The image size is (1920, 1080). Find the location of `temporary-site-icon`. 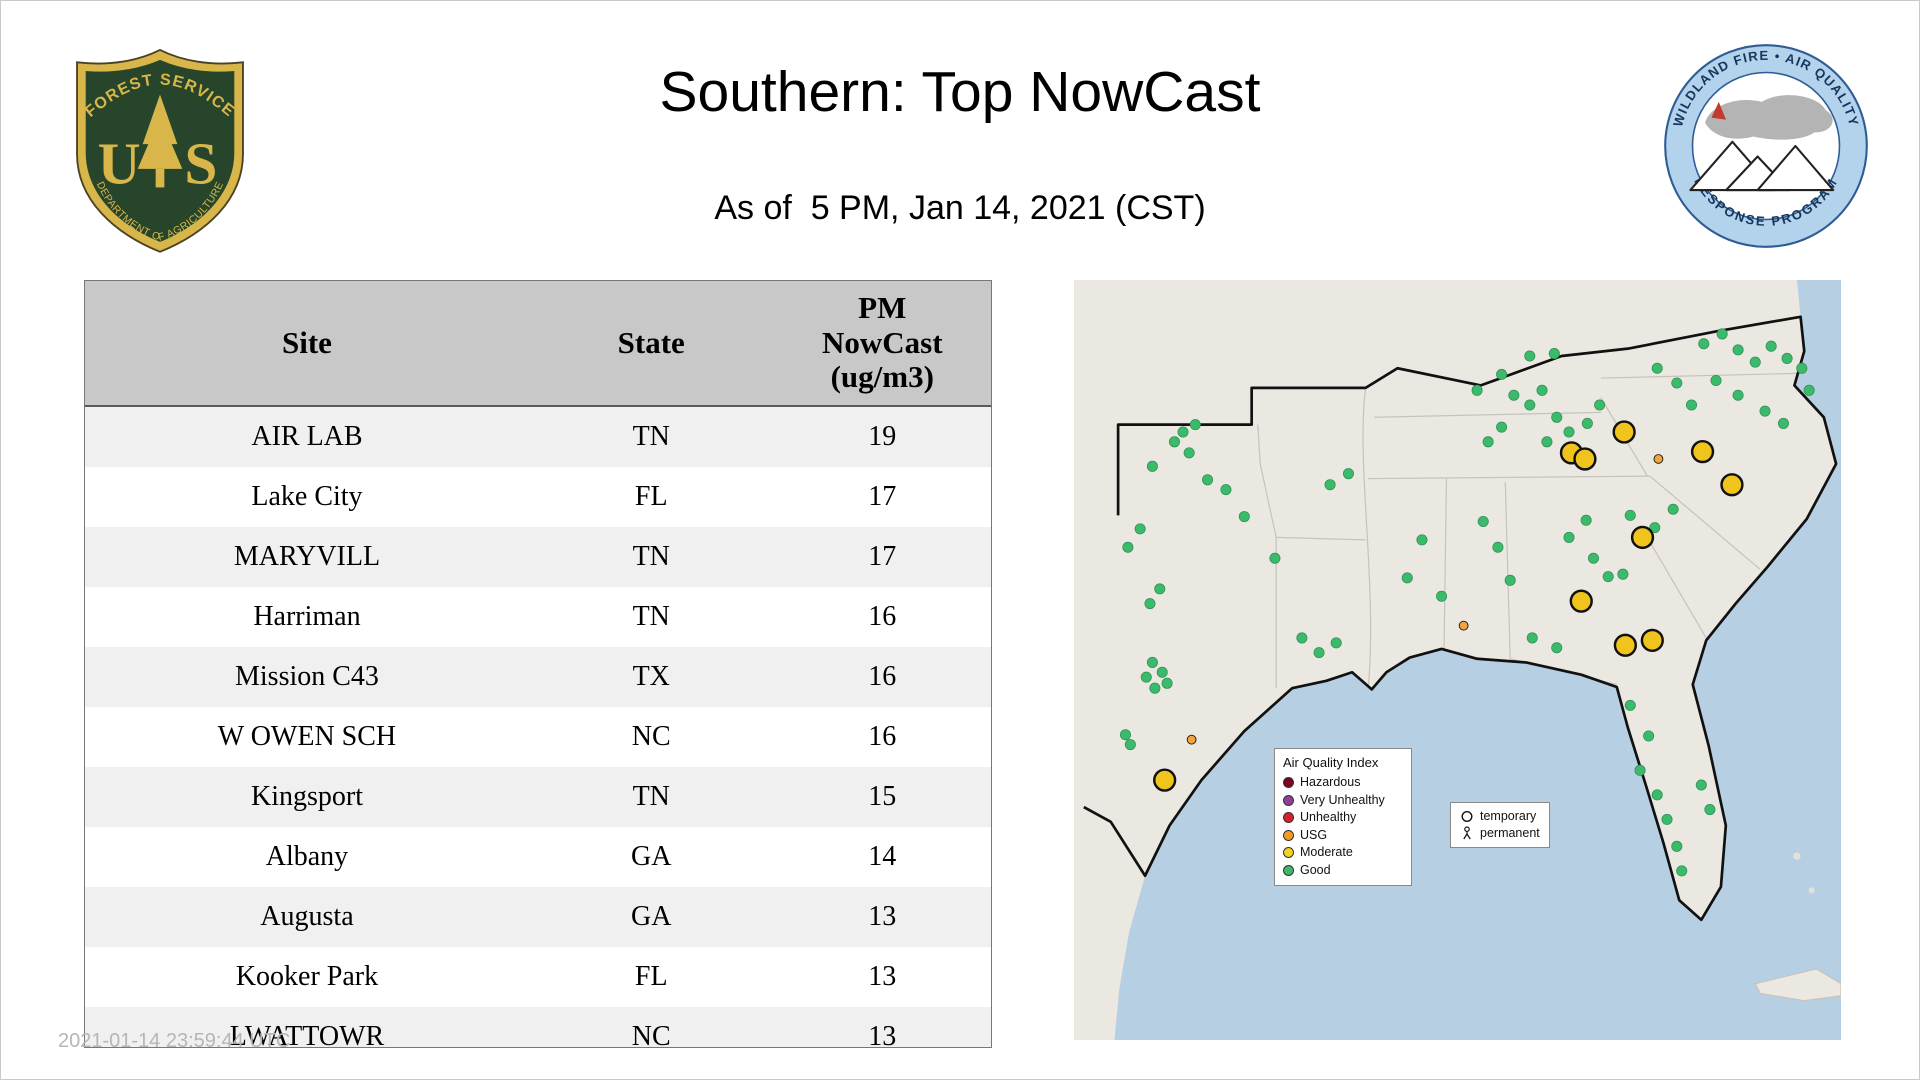

temporary-site-icon is located at coordinates (1467, 816).